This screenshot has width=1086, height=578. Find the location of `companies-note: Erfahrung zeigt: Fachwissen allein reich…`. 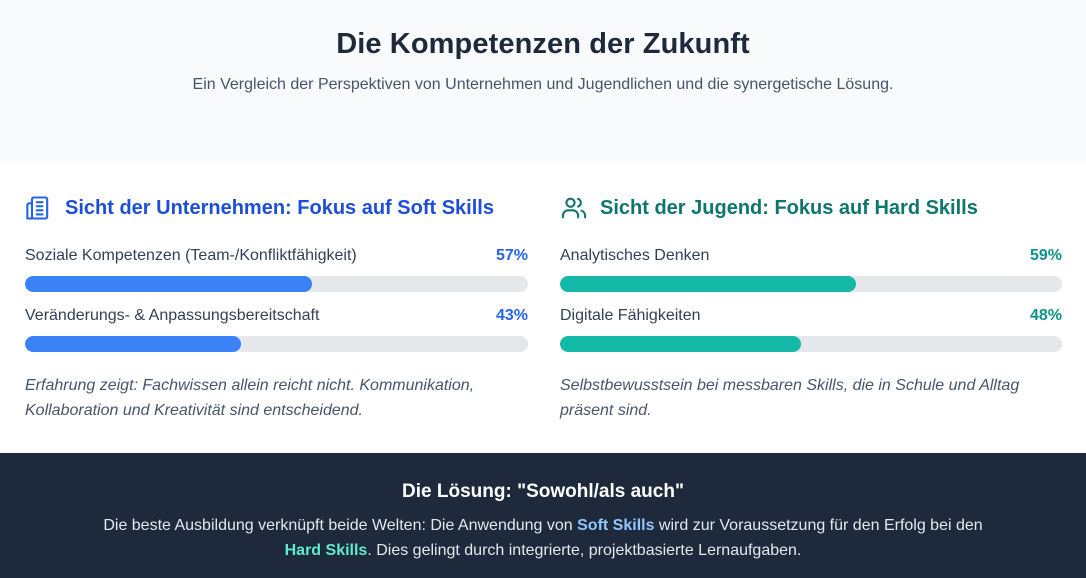

companies-note: Erfahrung zeigt: Fachwissen allein reich… is located at coordinates (250, 398).